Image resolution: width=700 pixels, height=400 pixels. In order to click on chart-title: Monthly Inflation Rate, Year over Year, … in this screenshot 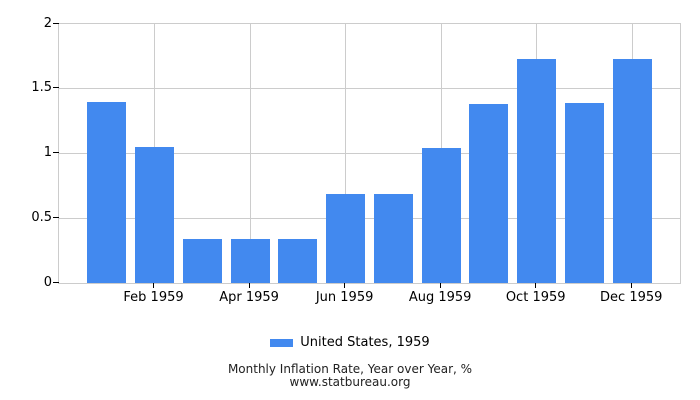, I will do `click(350, 369)`.